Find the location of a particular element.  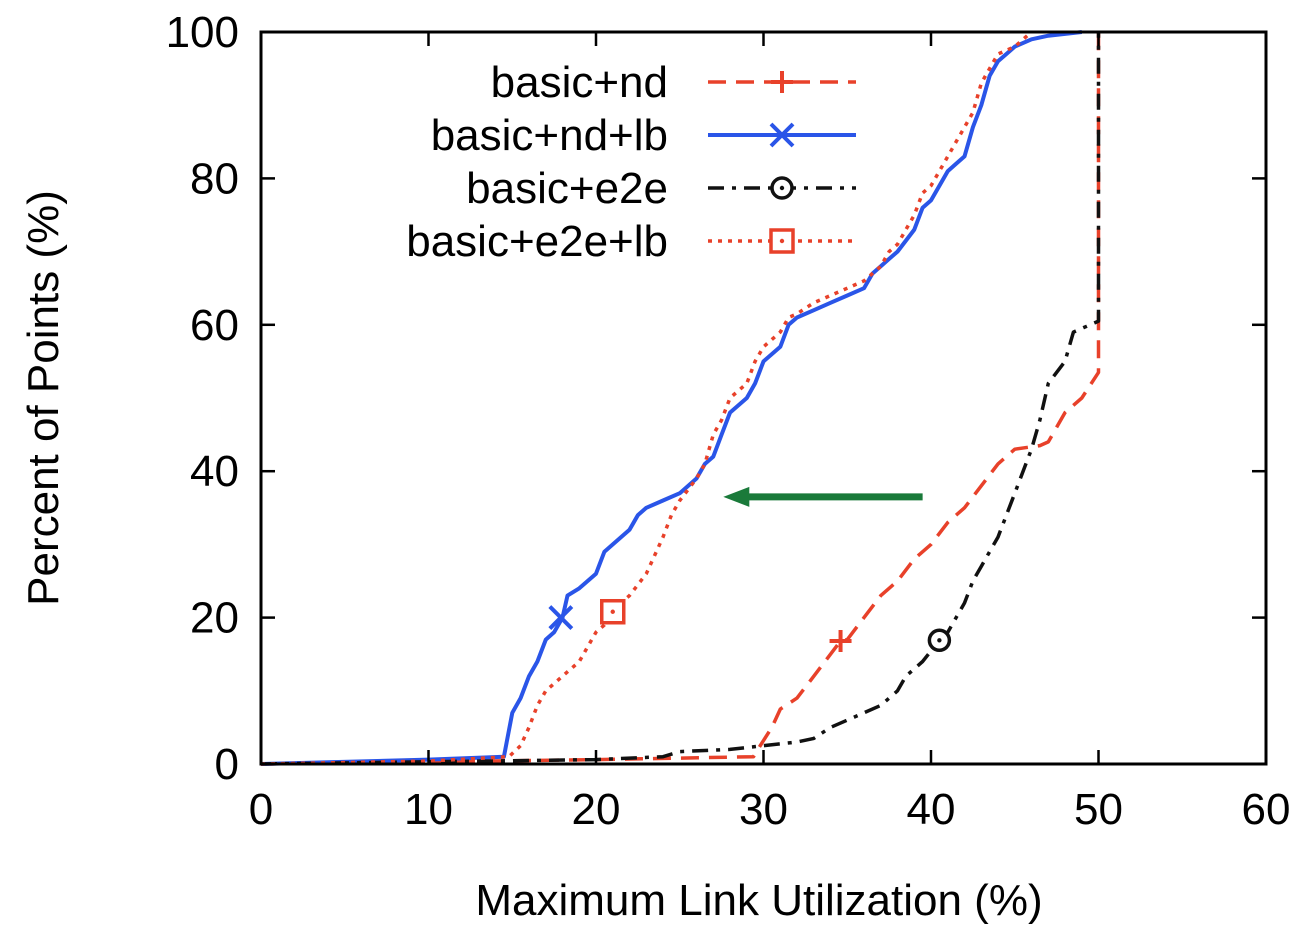

x-tick-label: 0 is located at coordinates (261, 809).